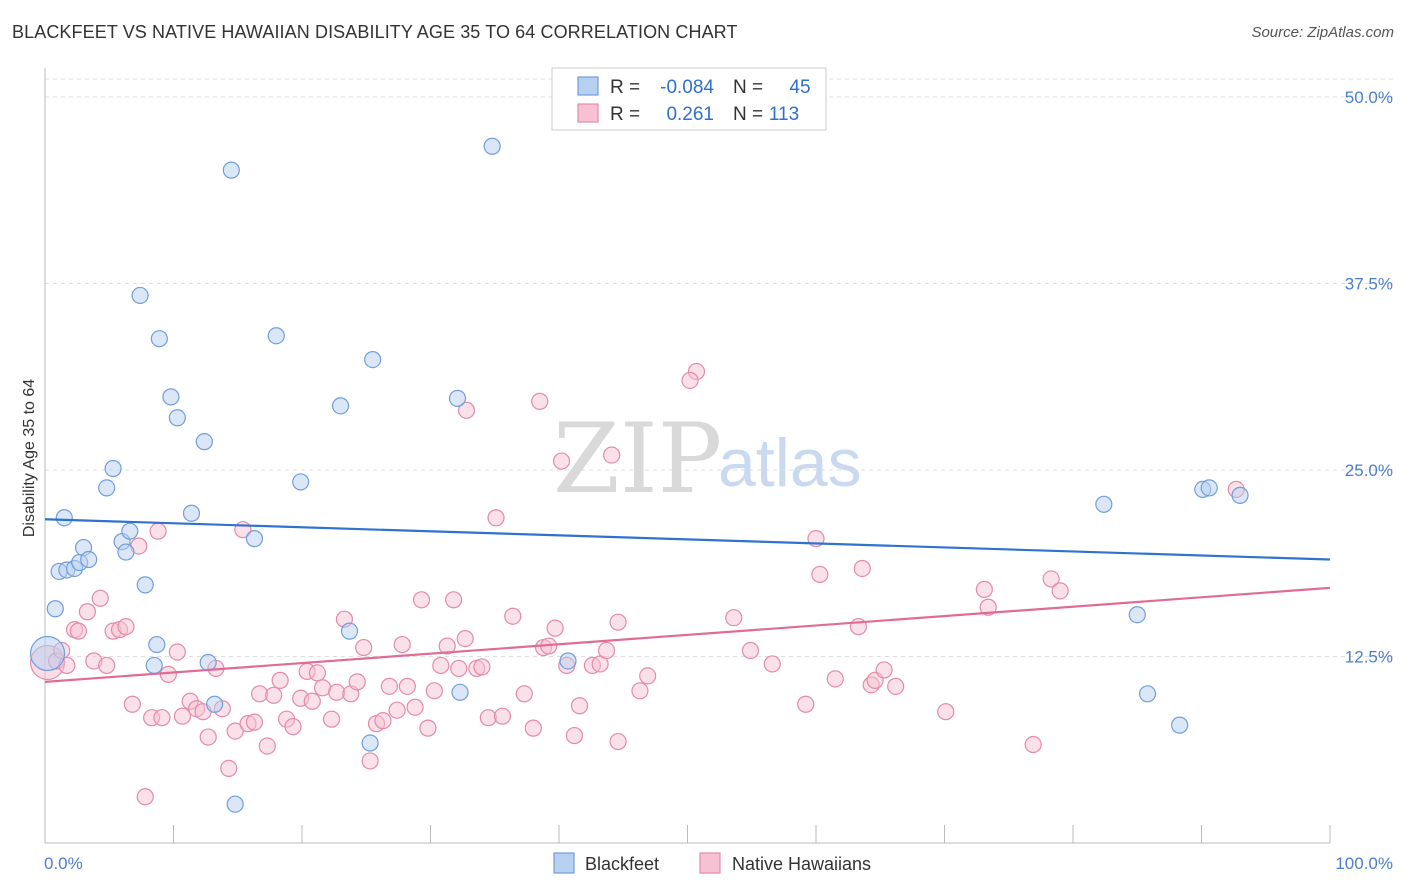 The height and width of the screenshot is (892, 1406). Describe the element at coordinates (564, 863) in the screenshot. I see `legend-swatch-blackfeet` at that location.